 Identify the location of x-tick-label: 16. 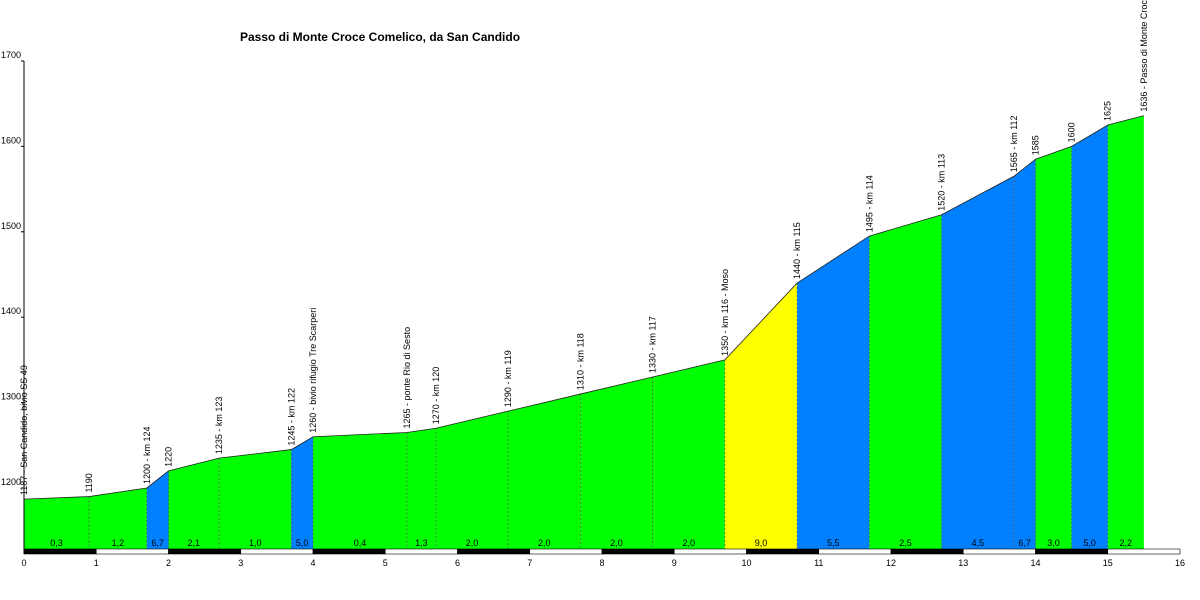
(1180, 563).